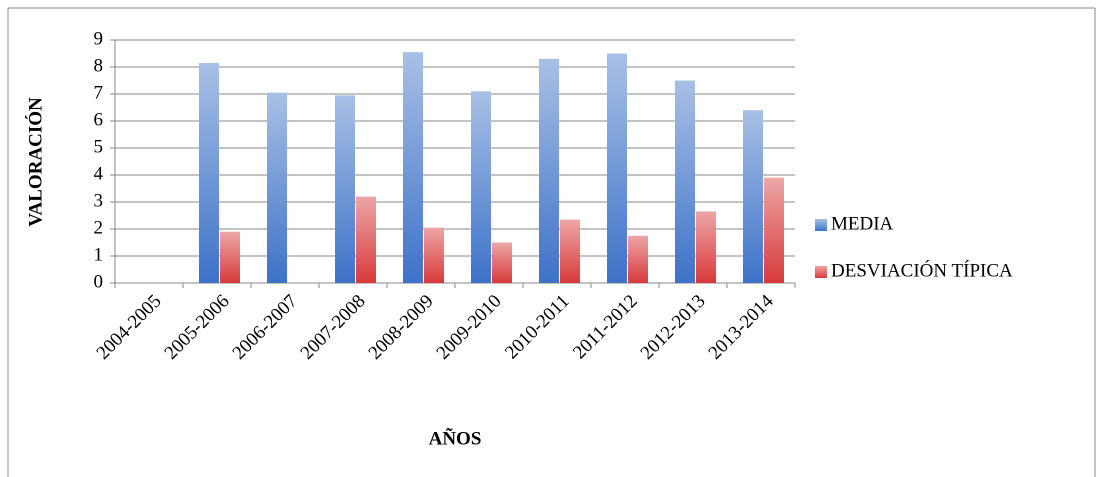  What do you see at coordinates (673, 327) in the screenshot?
I see `x-tick-label: 2012-2013` at bounding box center [673, 327].